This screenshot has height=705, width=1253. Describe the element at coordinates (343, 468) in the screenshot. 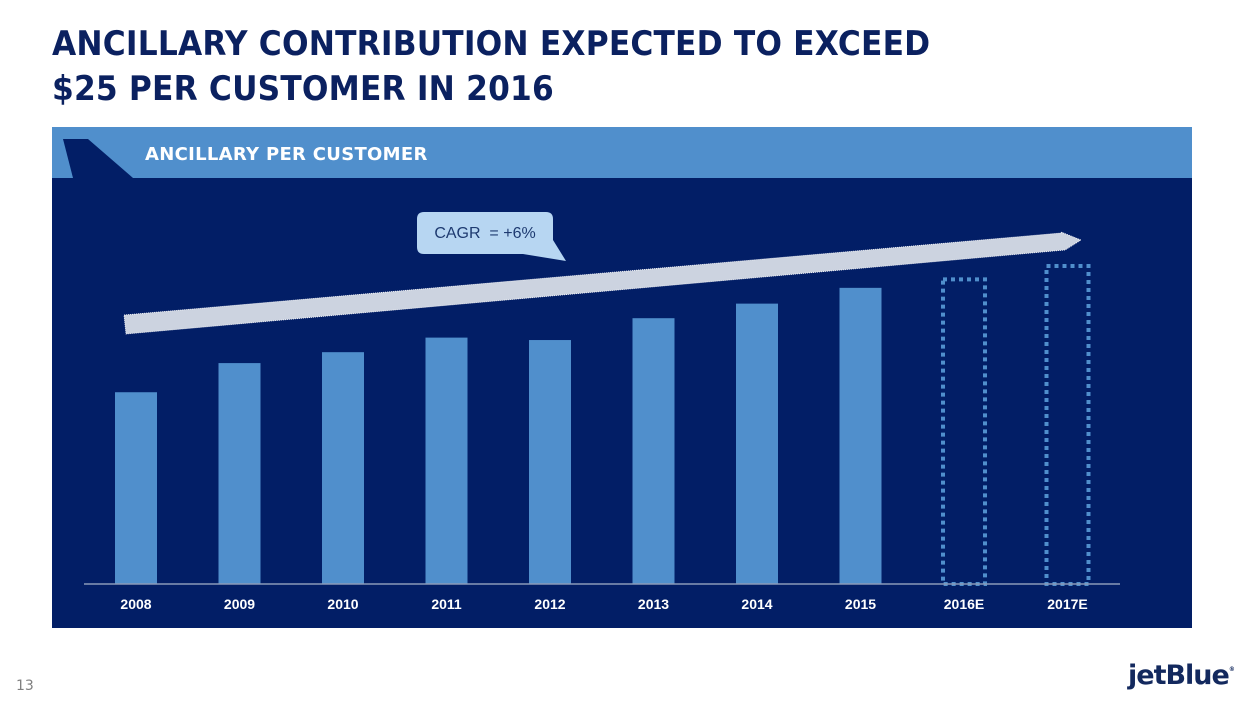

I see `bar-2010` at that location.